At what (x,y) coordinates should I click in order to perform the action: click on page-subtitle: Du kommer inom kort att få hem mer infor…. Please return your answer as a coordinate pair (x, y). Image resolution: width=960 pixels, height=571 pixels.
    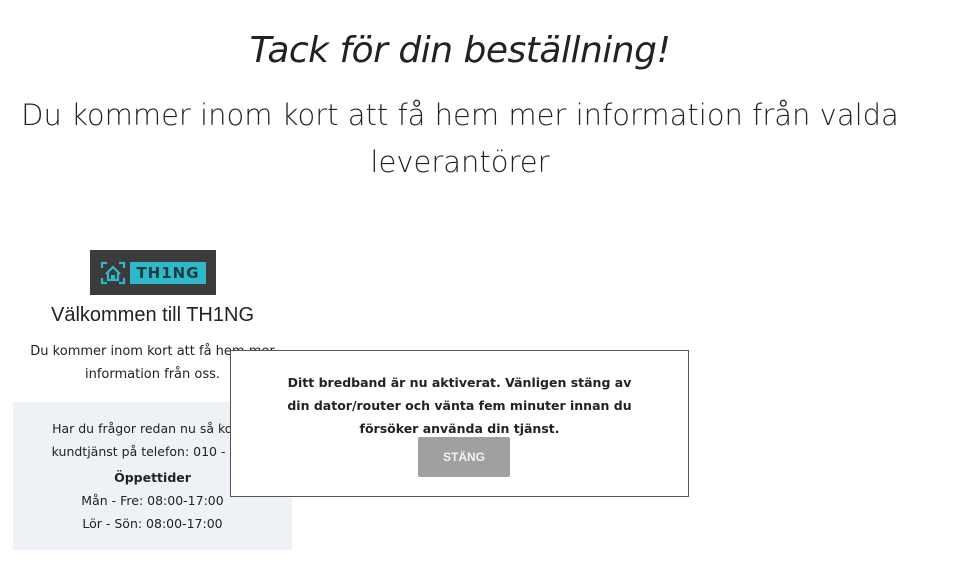
    Looking at the image, I should click on (460, 138).